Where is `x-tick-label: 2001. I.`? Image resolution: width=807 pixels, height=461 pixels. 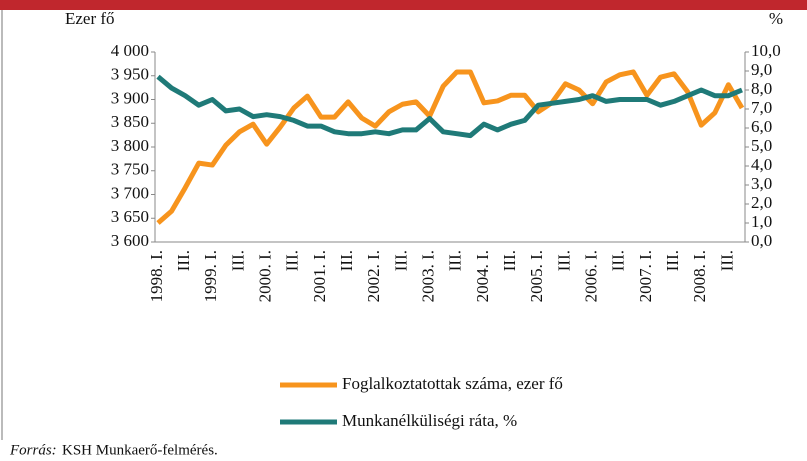
x-tick-label: 2001. I. is located at coordinates (319, 276).